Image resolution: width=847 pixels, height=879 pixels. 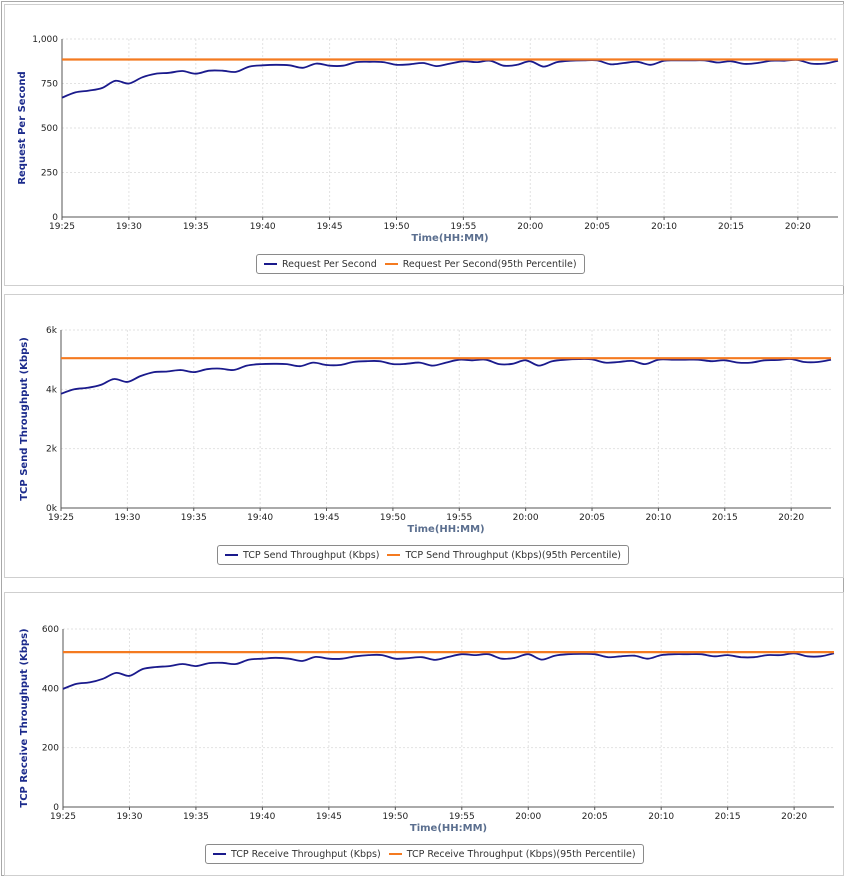 What do you see at coordinates (329, 264) in the screenshot?
I see `legend-label: Request Per Second` at bounding box center [329, 264].